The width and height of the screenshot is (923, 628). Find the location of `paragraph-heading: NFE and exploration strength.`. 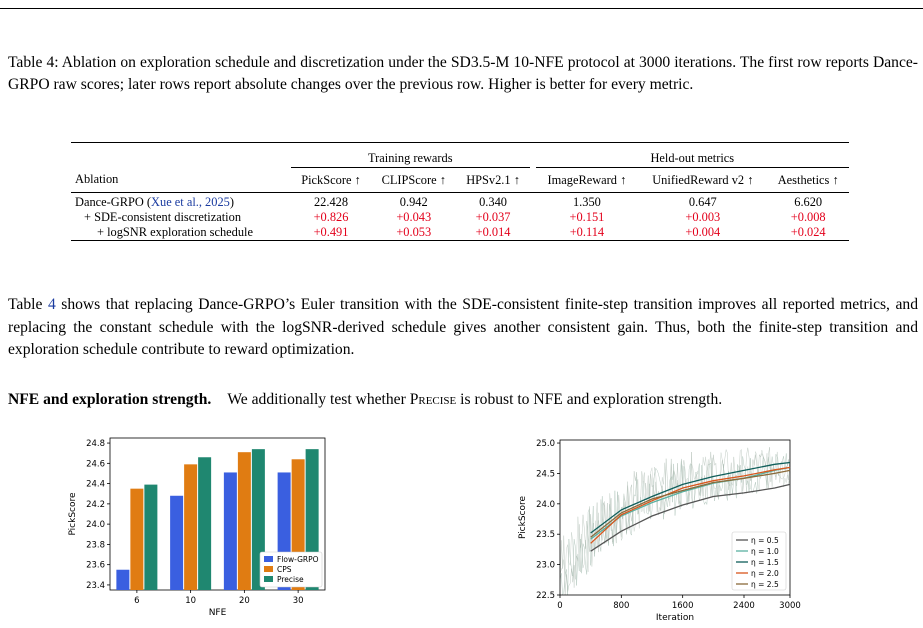

paragraph-heading: NFE and exploration strength. is located at coordinates (110, 399).